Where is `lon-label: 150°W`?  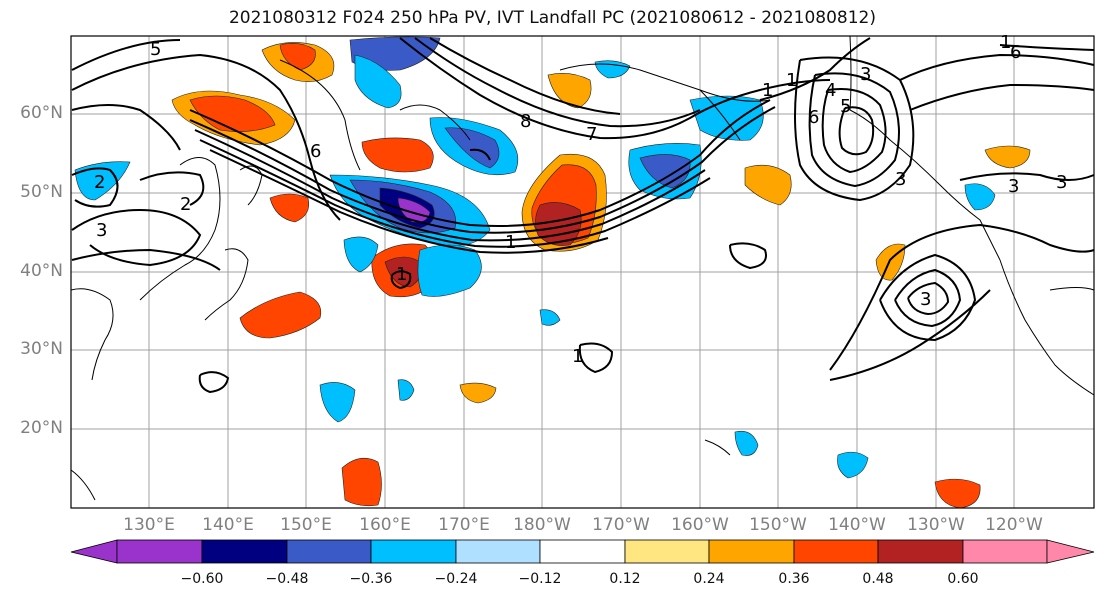
lon-label: 150°W is located at coordinates (778, 525).